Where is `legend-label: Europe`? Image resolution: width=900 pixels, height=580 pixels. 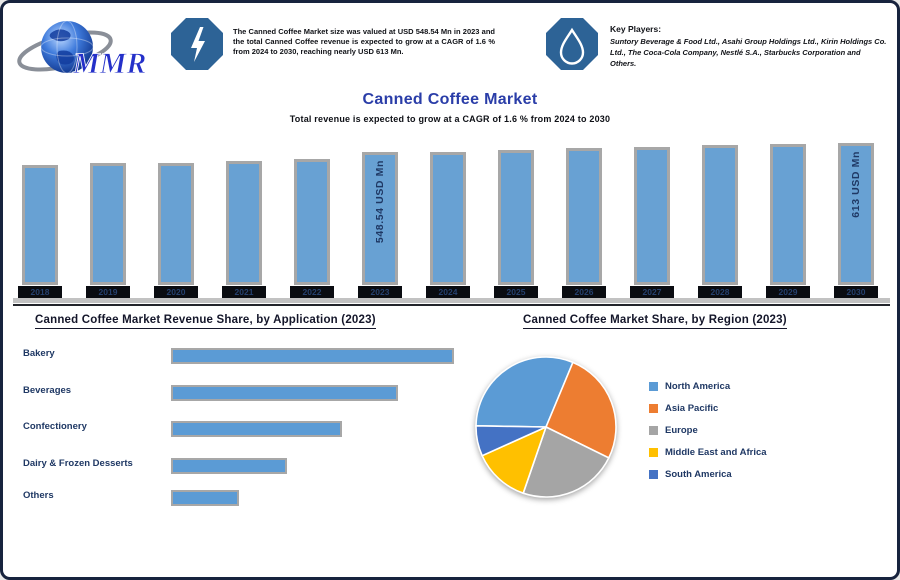 legend-label: Europe is located at coordinates (681, 430).